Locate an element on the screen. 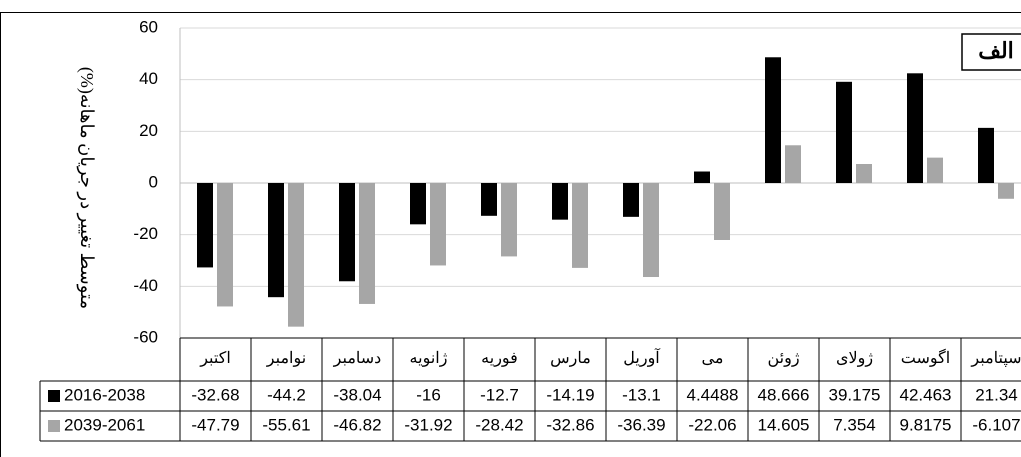 This screenshot has width=1021, height=457. table-value: -36.39 is located at coordinates (641, 424).